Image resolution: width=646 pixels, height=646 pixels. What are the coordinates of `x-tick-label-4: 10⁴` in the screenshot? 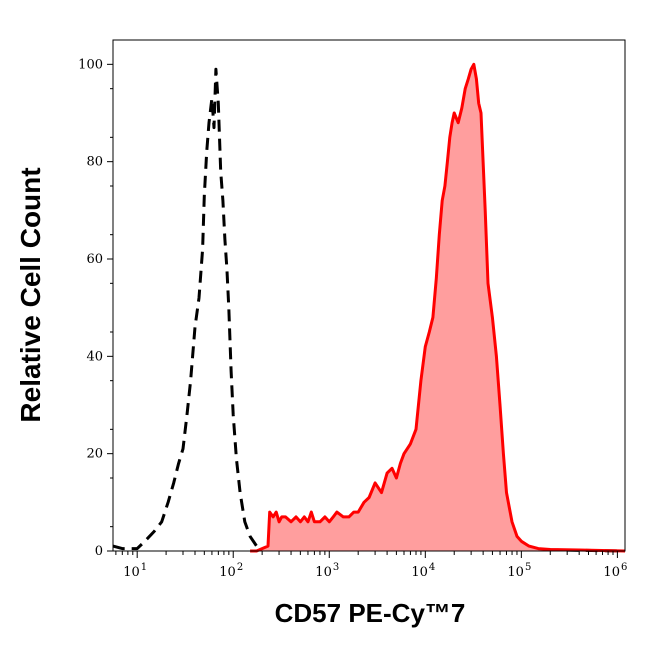 It's located at (423, 571).